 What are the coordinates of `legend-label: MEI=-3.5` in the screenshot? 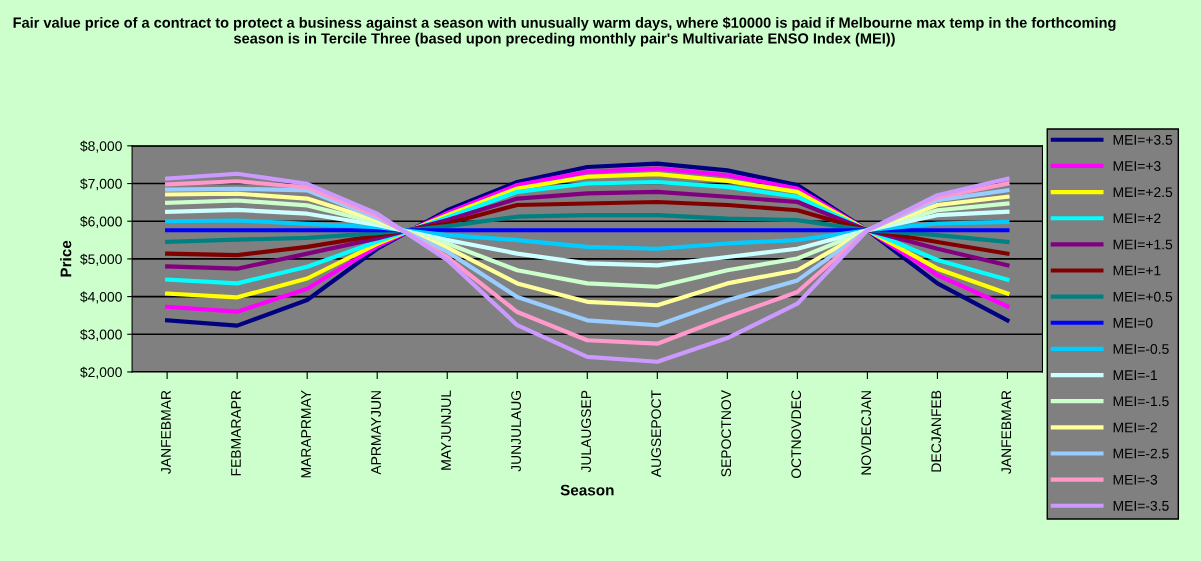 It's located at (1141, 505).